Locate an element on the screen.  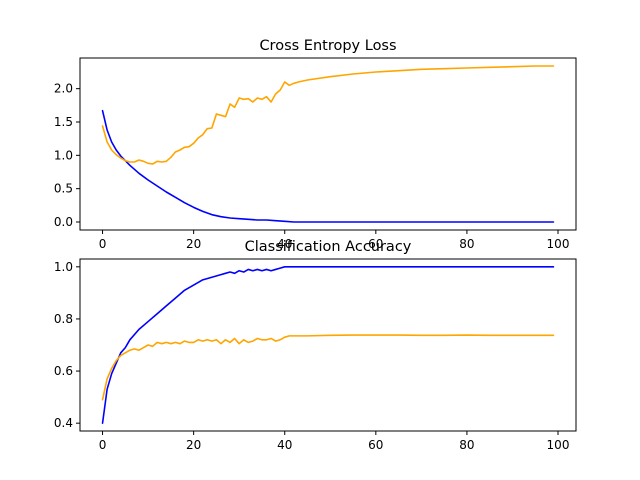
y-tick-label: 0.4 is located at coordinates (63, 423).